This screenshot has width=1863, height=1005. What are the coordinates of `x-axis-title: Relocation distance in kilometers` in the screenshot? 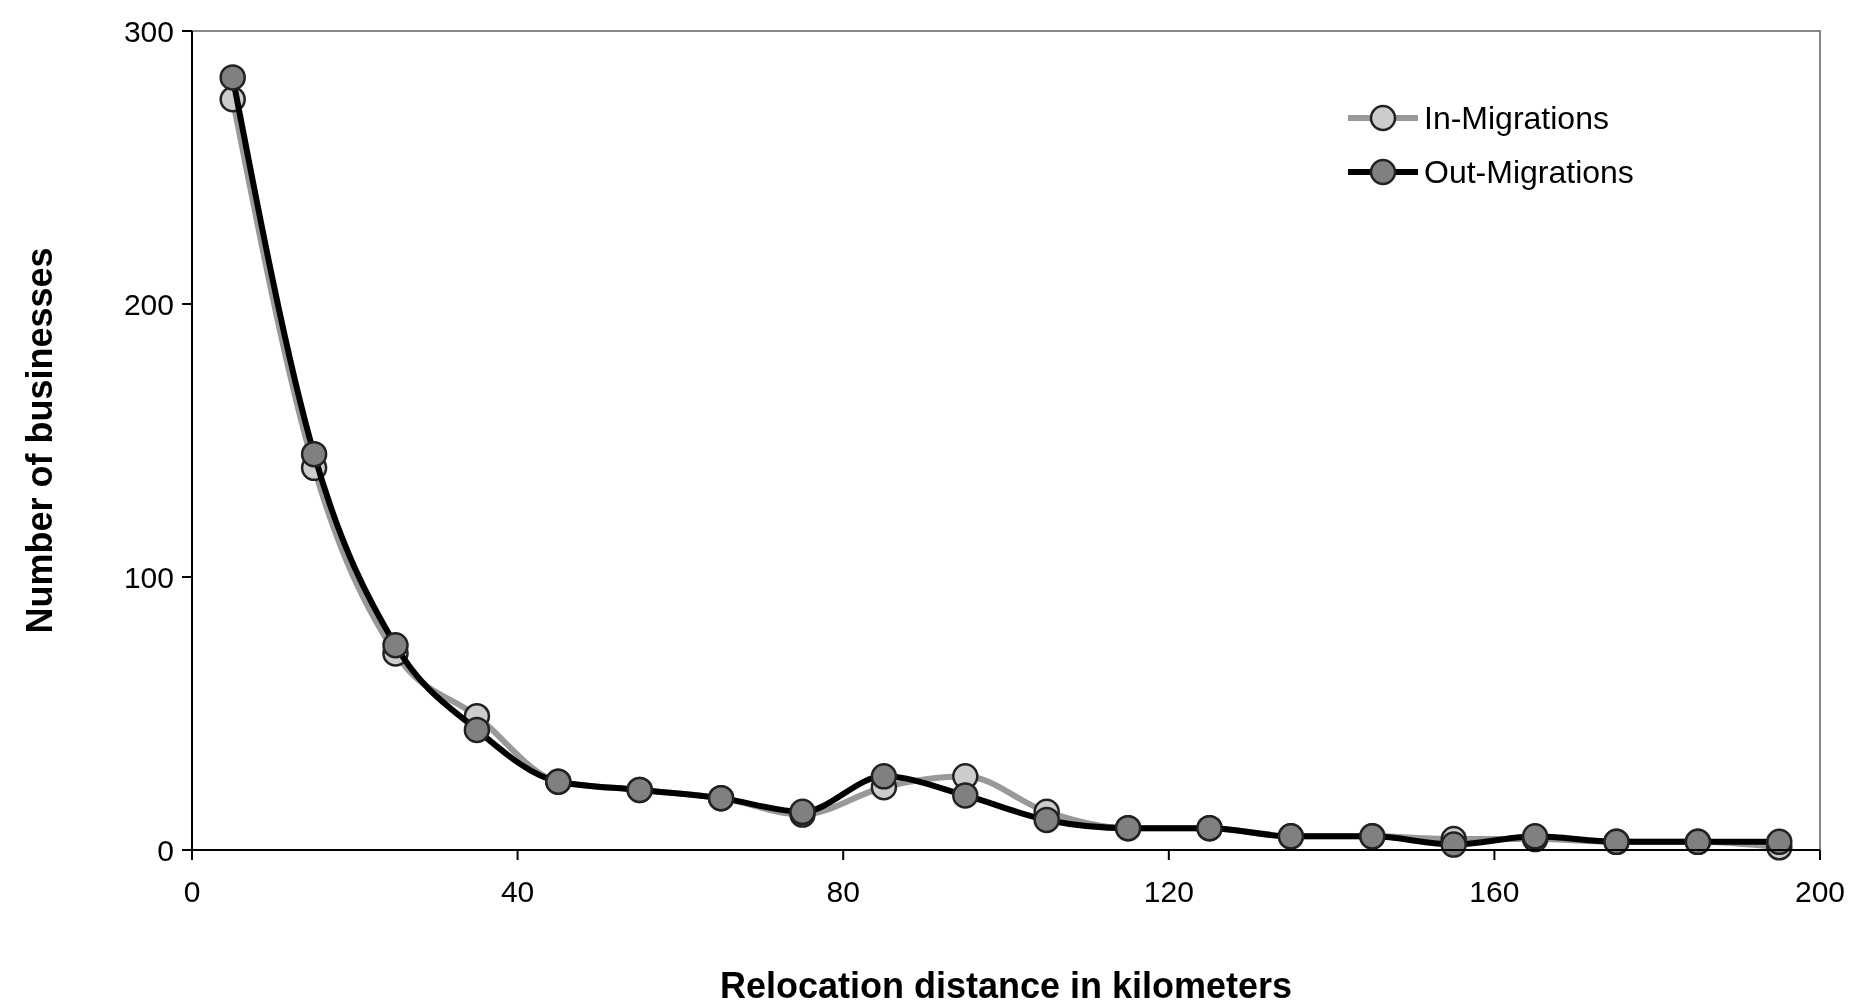 It's located at (1006, 985).